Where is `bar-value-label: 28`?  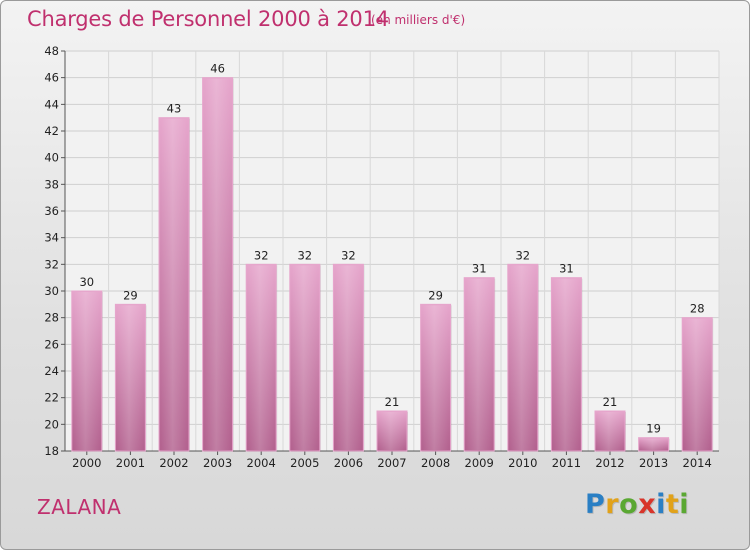
bar-value-label: 28 is located at coordinates (697, 309).